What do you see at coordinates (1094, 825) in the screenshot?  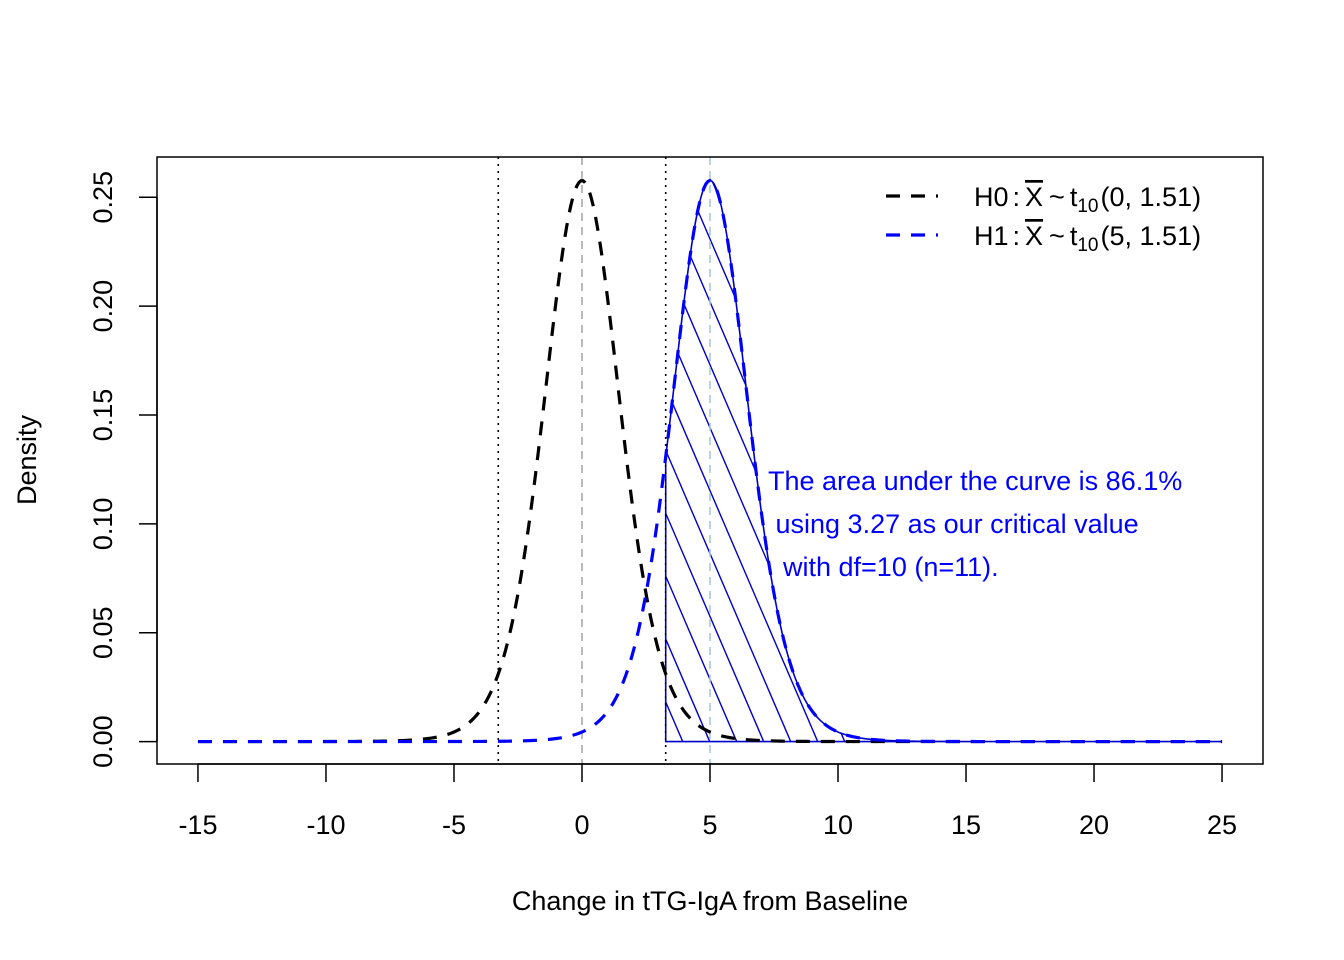 I see `x-tick-label: 20` at bounding box center [1094, 825].